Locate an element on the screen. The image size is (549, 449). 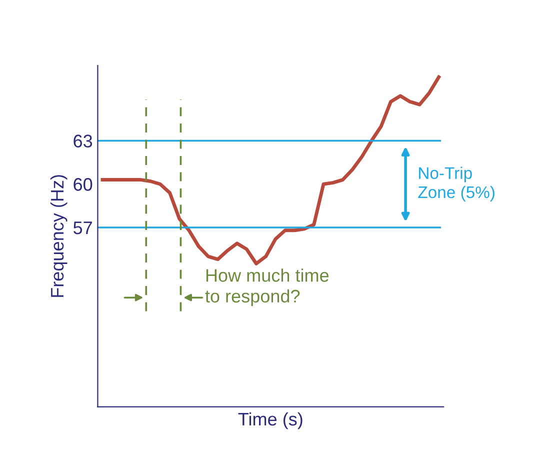
x-axis-title: Time (s) is located at coordinates (270, 421).